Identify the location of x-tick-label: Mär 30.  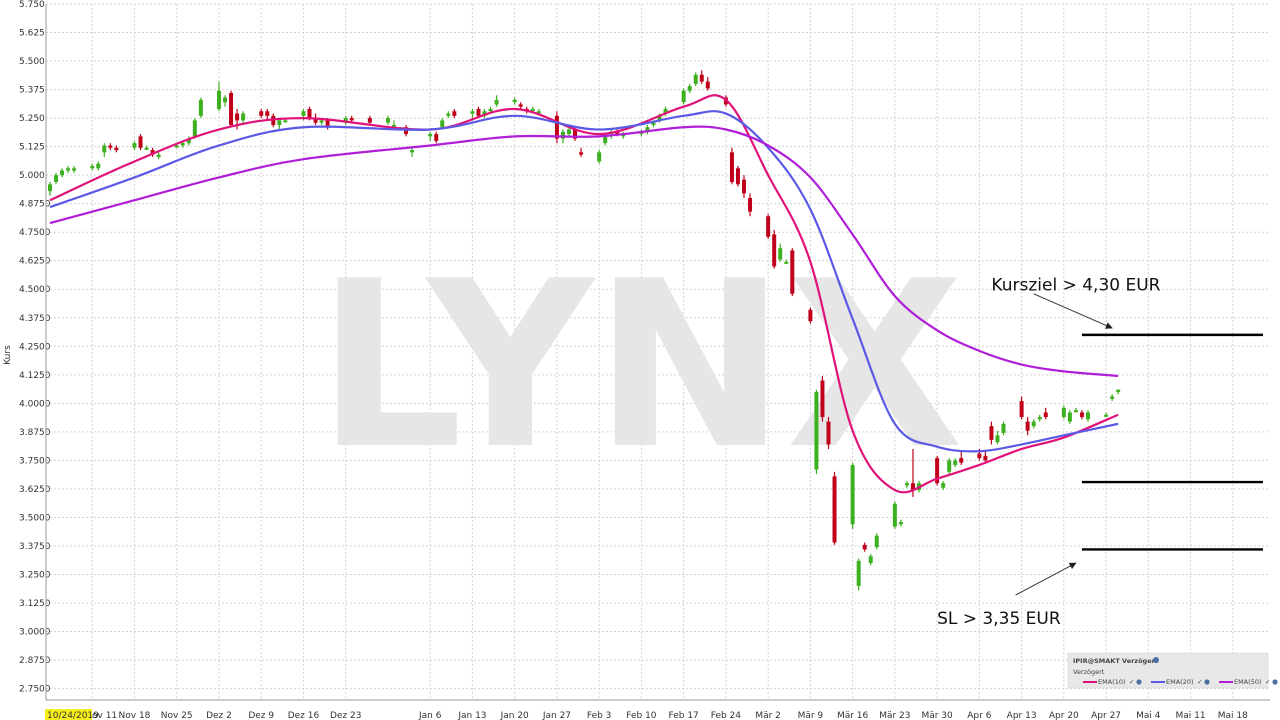
(937, 715).